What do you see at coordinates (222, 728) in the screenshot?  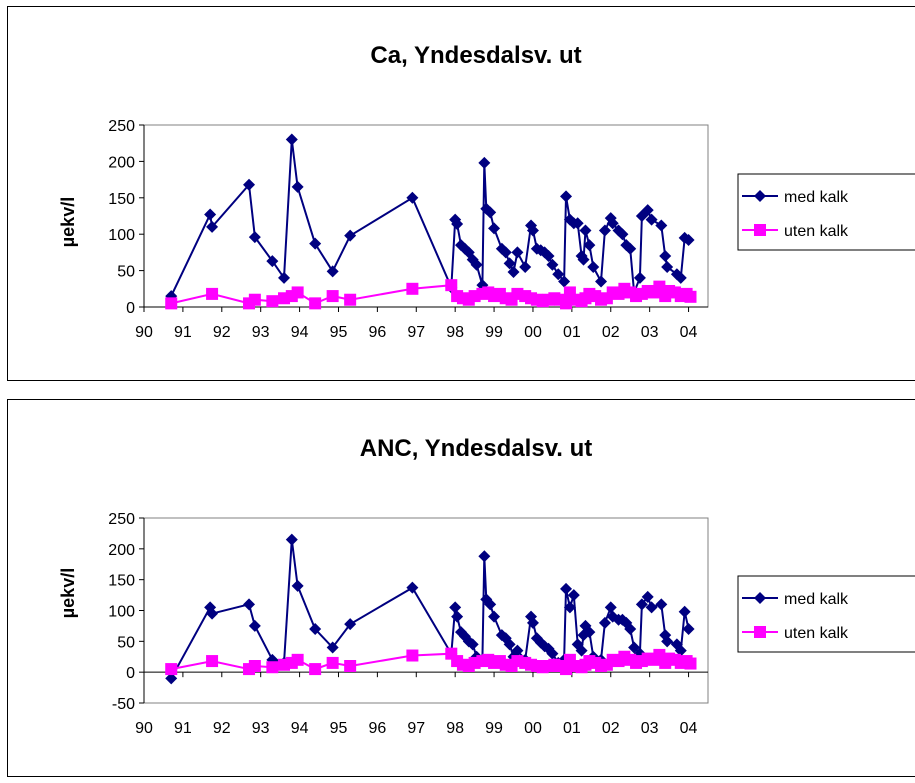 I see `x-tick-label: 92` at bounding box center [222, 728].